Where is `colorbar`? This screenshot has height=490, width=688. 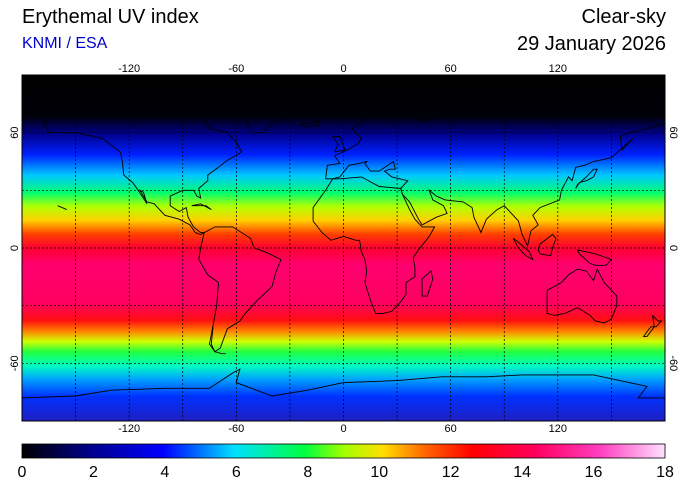
colorbar is located at coordinates (343, 451).